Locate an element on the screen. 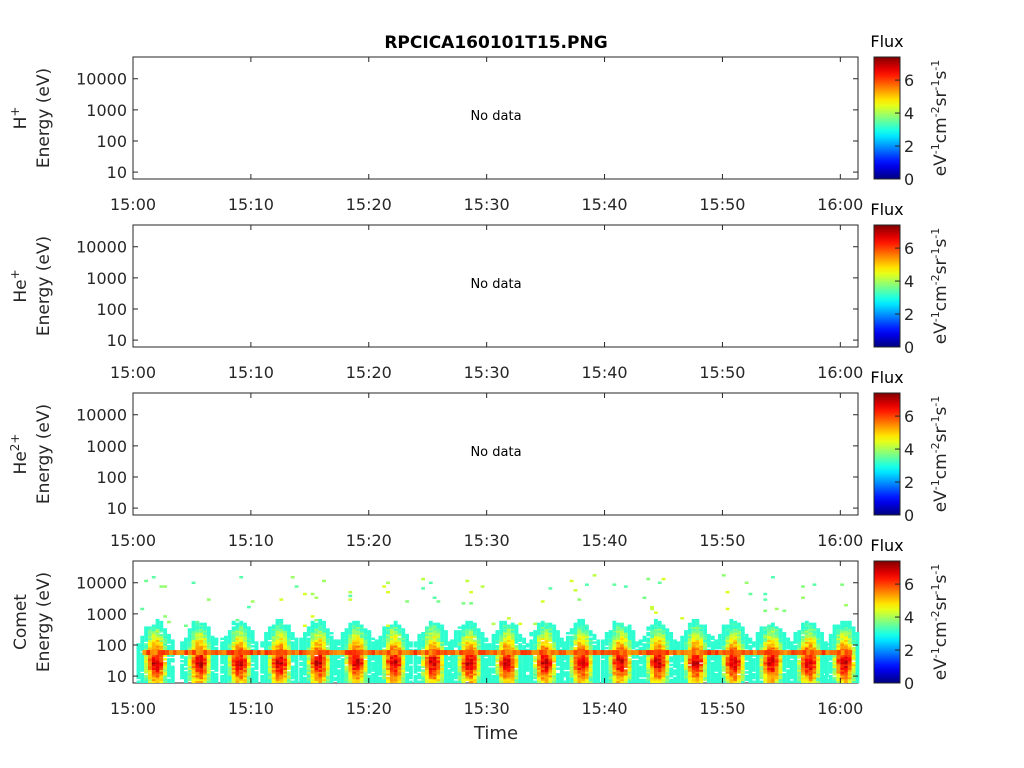  x-tick-label: 15:10 is located at coordinates (251, 540).